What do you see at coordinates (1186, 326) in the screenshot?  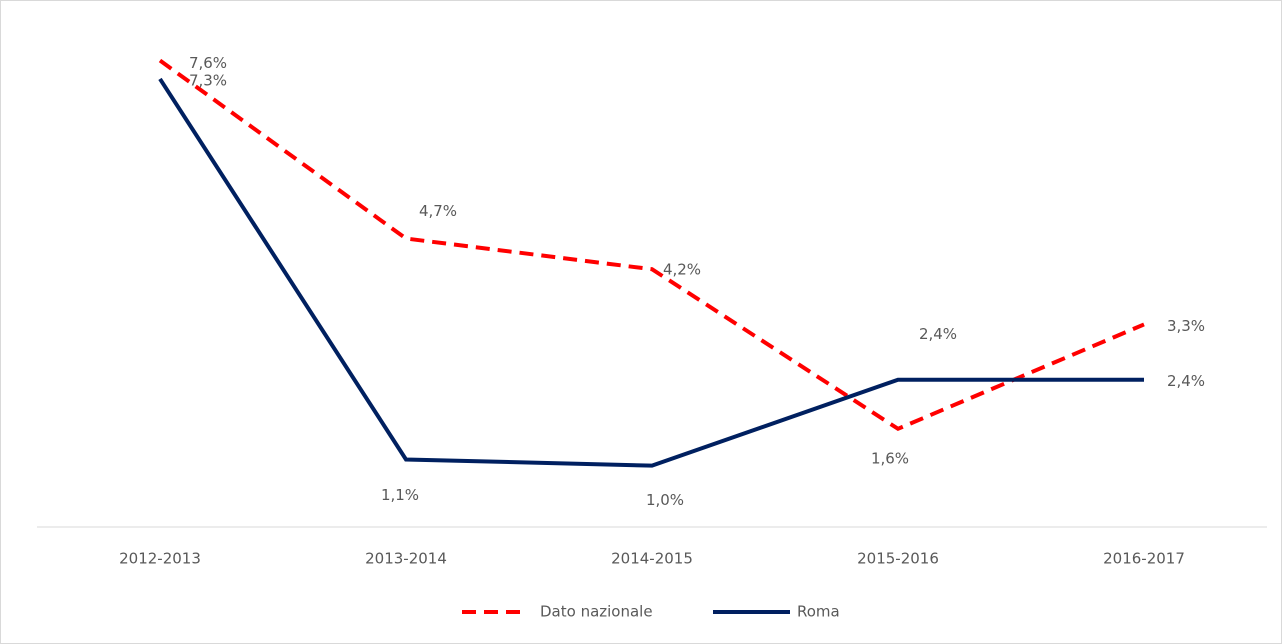 I see `data-label: 3,3%` at bounding box center [1186, 326].